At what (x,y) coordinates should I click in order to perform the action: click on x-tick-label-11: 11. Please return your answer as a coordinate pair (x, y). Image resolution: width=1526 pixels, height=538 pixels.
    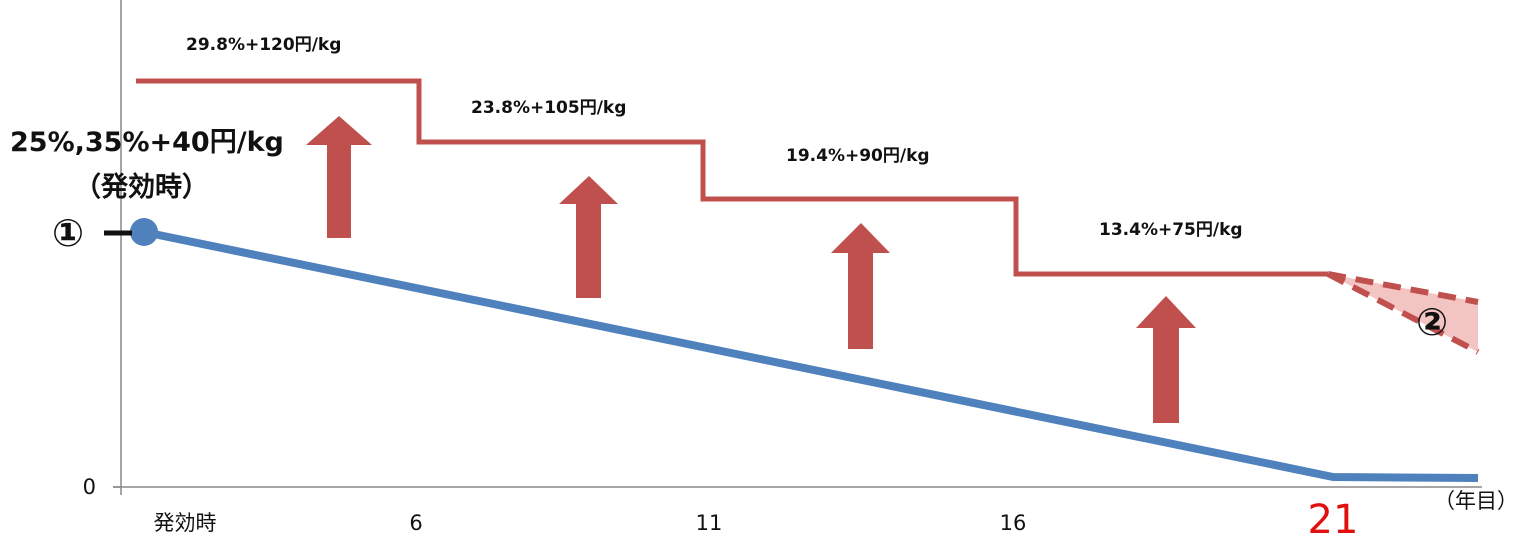
    Looking at the image, I should click on (709, 523).